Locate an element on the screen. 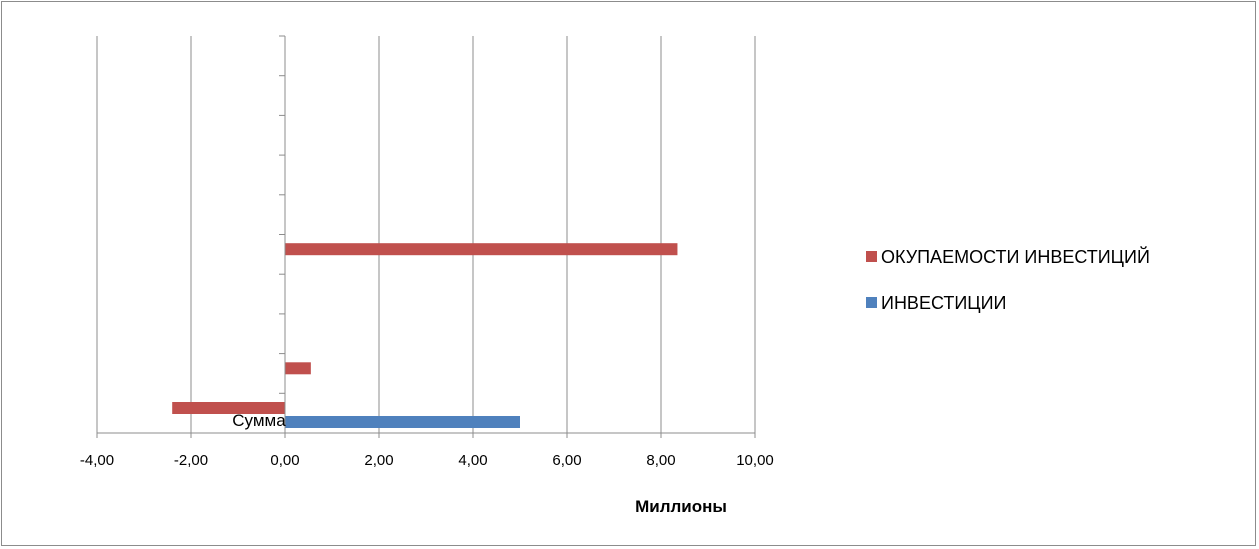 Image resolution: width=1259 pixels, height=549 pixels. x-tick-label: -2,00 is located at coordinates (191, 460).